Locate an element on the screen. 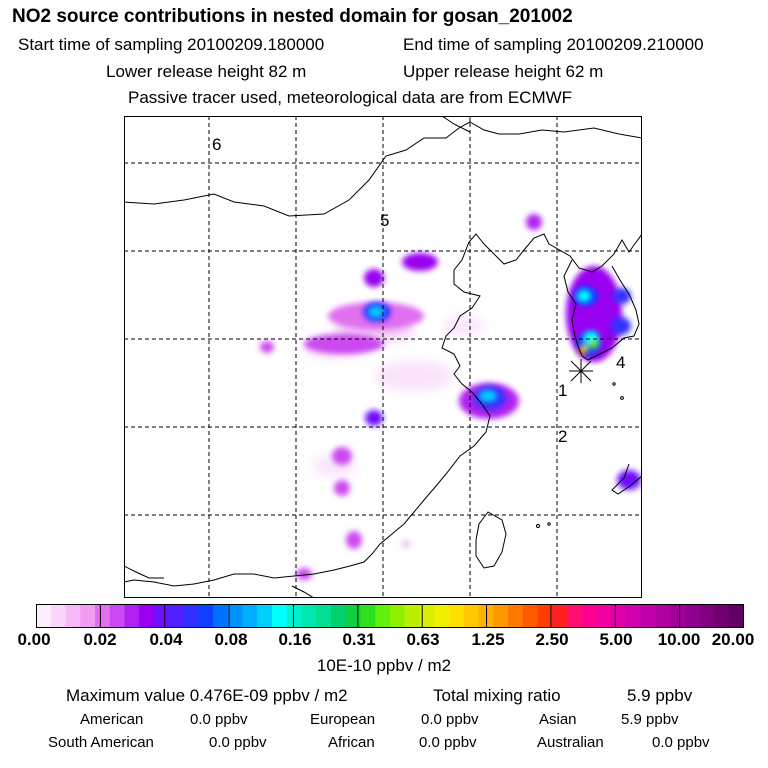 Image resolution: width=768 pixels, height=768 pixels. region-label-2: 2 is located at coordinates (562, 436).